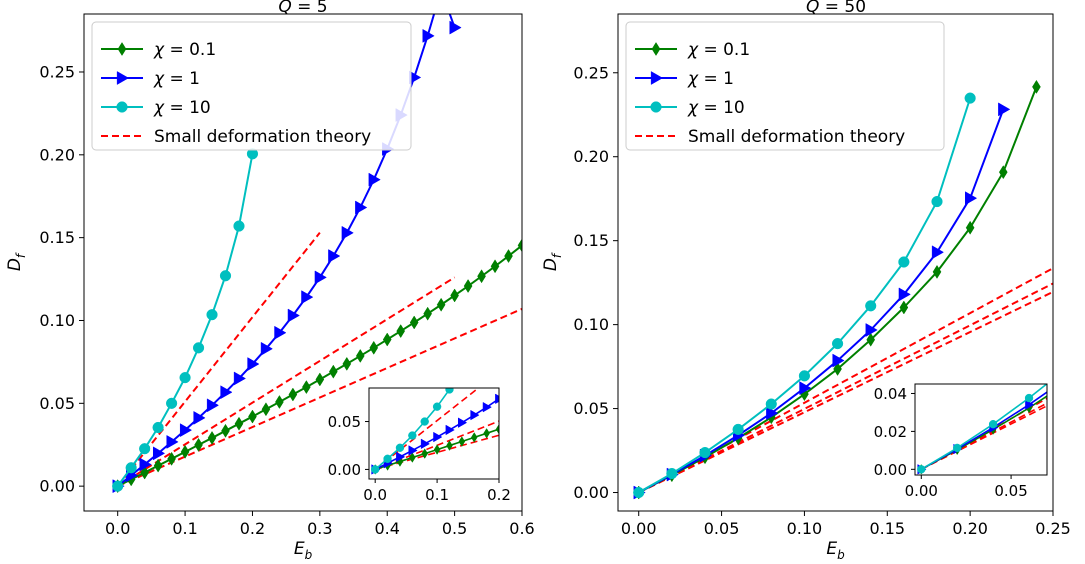  Describe the element at coordinates (591, 492) in the screenshot. I see `q50-ytick-label: 0.00` at that location.